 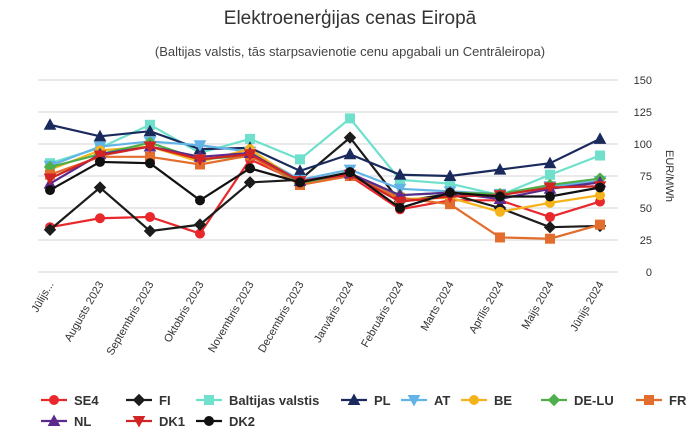 I want to click on y-tick-label: 125, so click(x=643, y=113).